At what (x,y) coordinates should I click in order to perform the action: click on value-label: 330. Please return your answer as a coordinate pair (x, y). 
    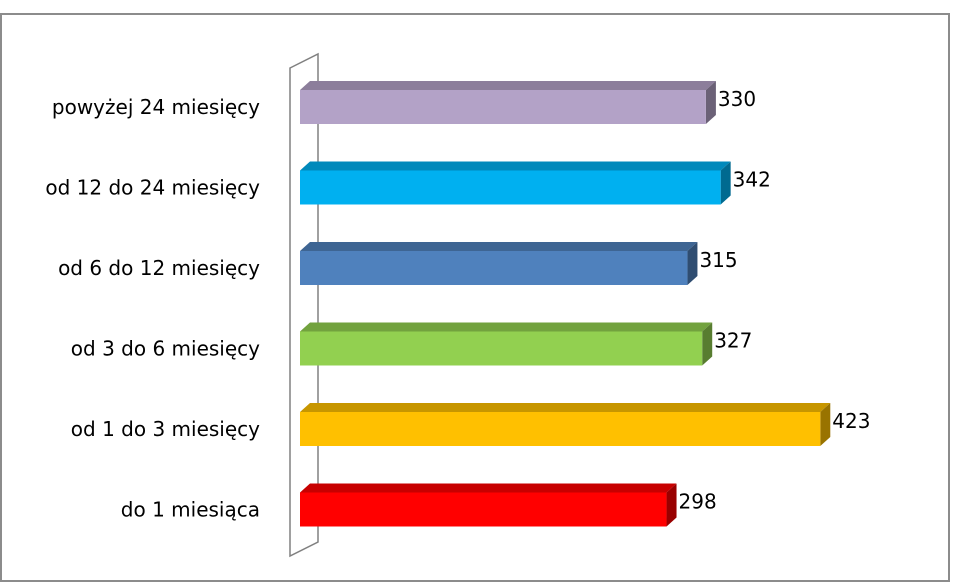
    Looking at the image, I should click on (737, 99).